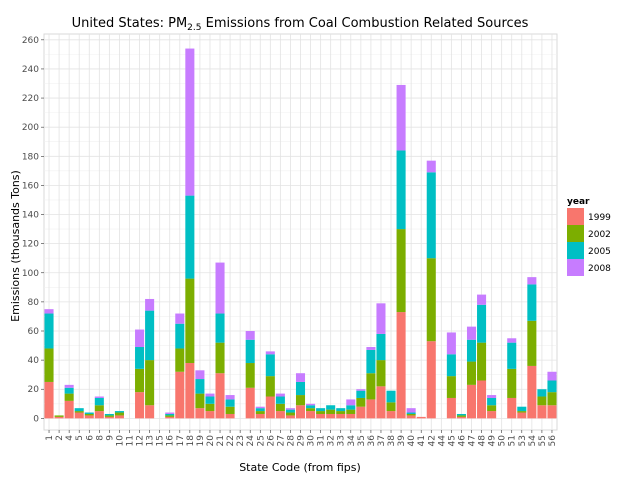 The width and height of the screenshot is (640, 480). Describe the element at coordinates (50, 438) in the screenshot. I see `x-tick-label: 1` at that location.